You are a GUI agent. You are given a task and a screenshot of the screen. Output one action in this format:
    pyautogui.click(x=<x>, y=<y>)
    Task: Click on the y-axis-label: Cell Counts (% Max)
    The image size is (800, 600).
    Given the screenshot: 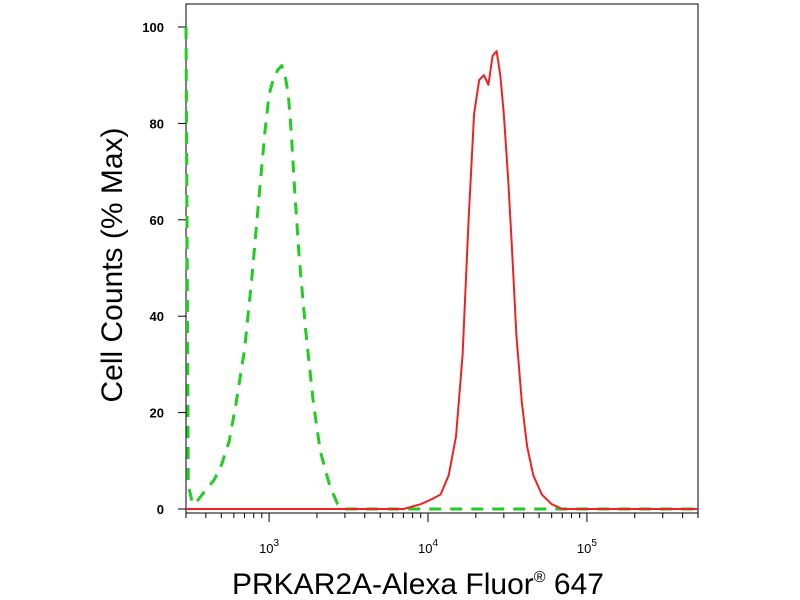 What is the action you would take?
    pyautogui.click(x=112, y=264)
    